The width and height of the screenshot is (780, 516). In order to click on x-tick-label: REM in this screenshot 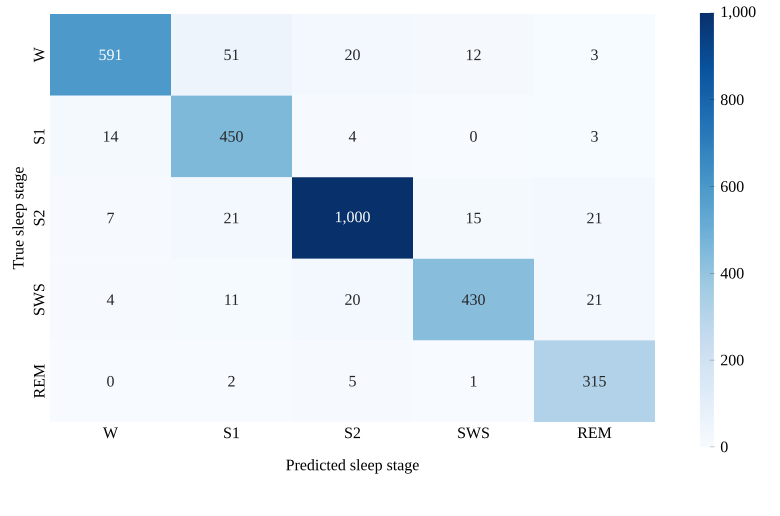, I will do `click(595, 433)`.